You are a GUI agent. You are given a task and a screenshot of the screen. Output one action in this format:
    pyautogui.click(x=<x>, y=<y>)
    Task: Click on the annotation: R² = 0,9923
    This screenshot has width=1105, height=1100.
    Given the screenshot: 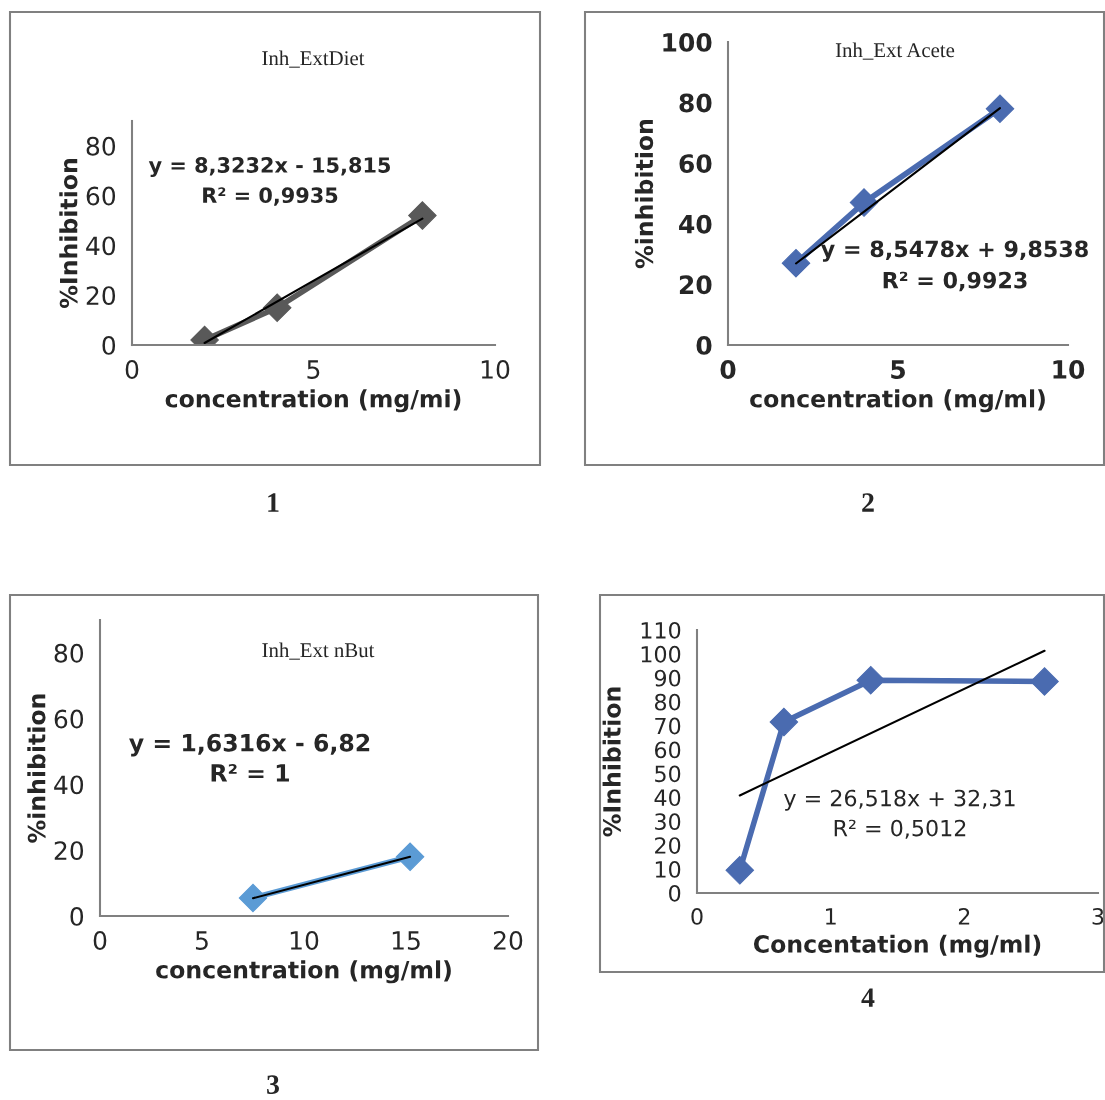 What is the action you would take?
    pyautogui.click(x=955, y=281)
    